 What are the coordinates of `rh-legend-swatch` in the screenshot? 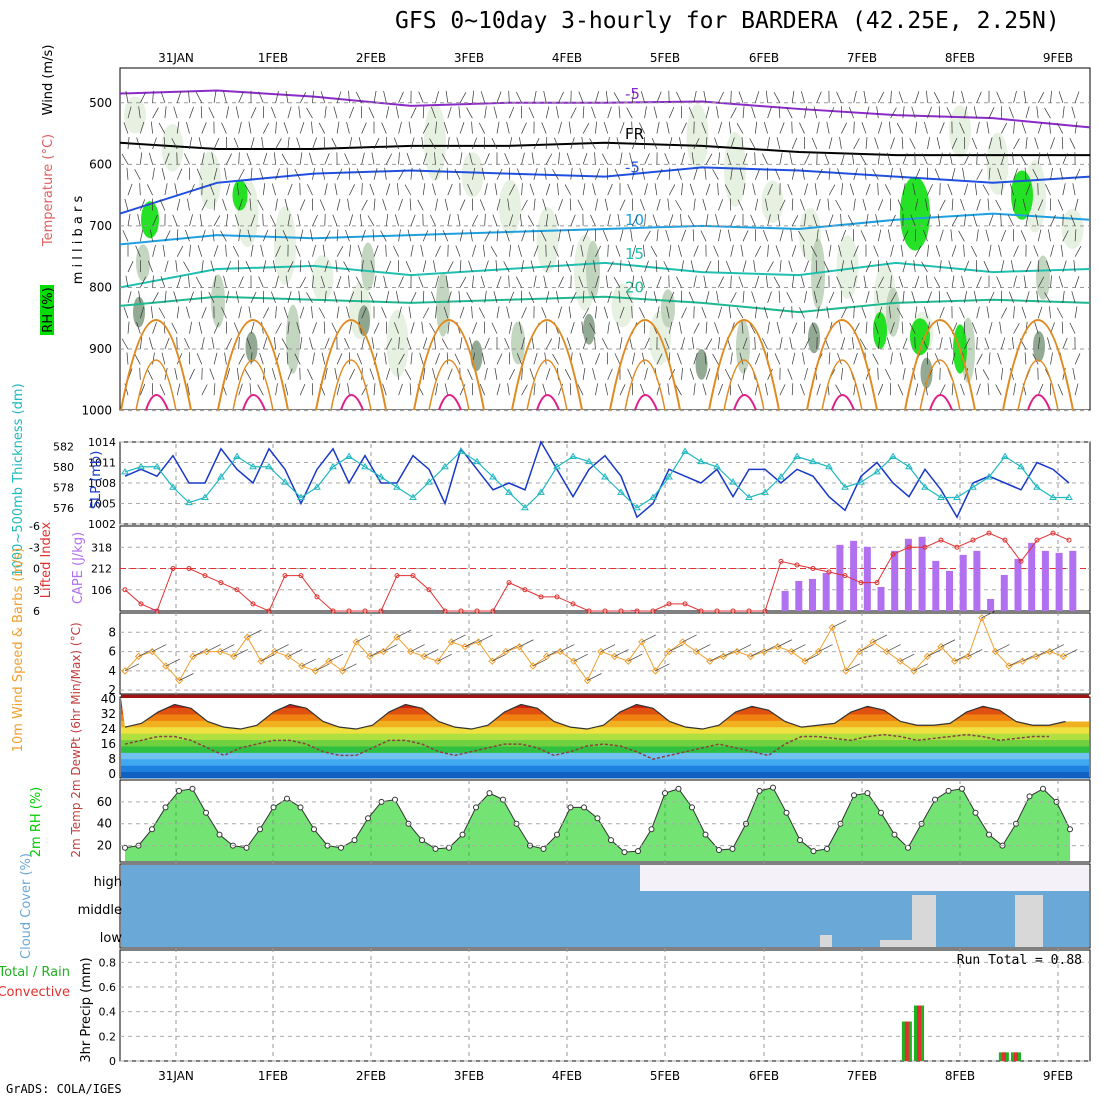 It's located at (47, 310).